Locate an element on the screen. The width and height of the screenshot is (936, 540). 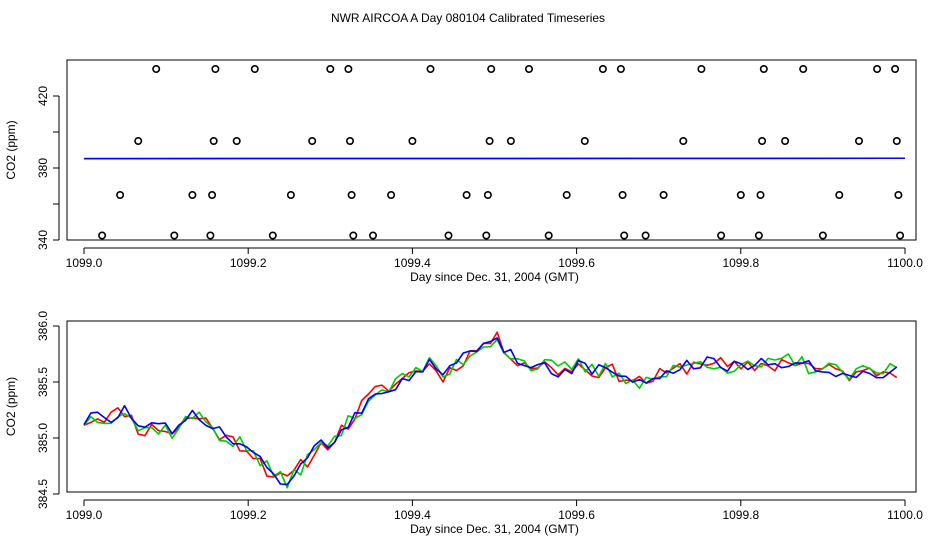
timeseries-y-axis-label: CO2 (ppm) is located at coordinates (11, 406).